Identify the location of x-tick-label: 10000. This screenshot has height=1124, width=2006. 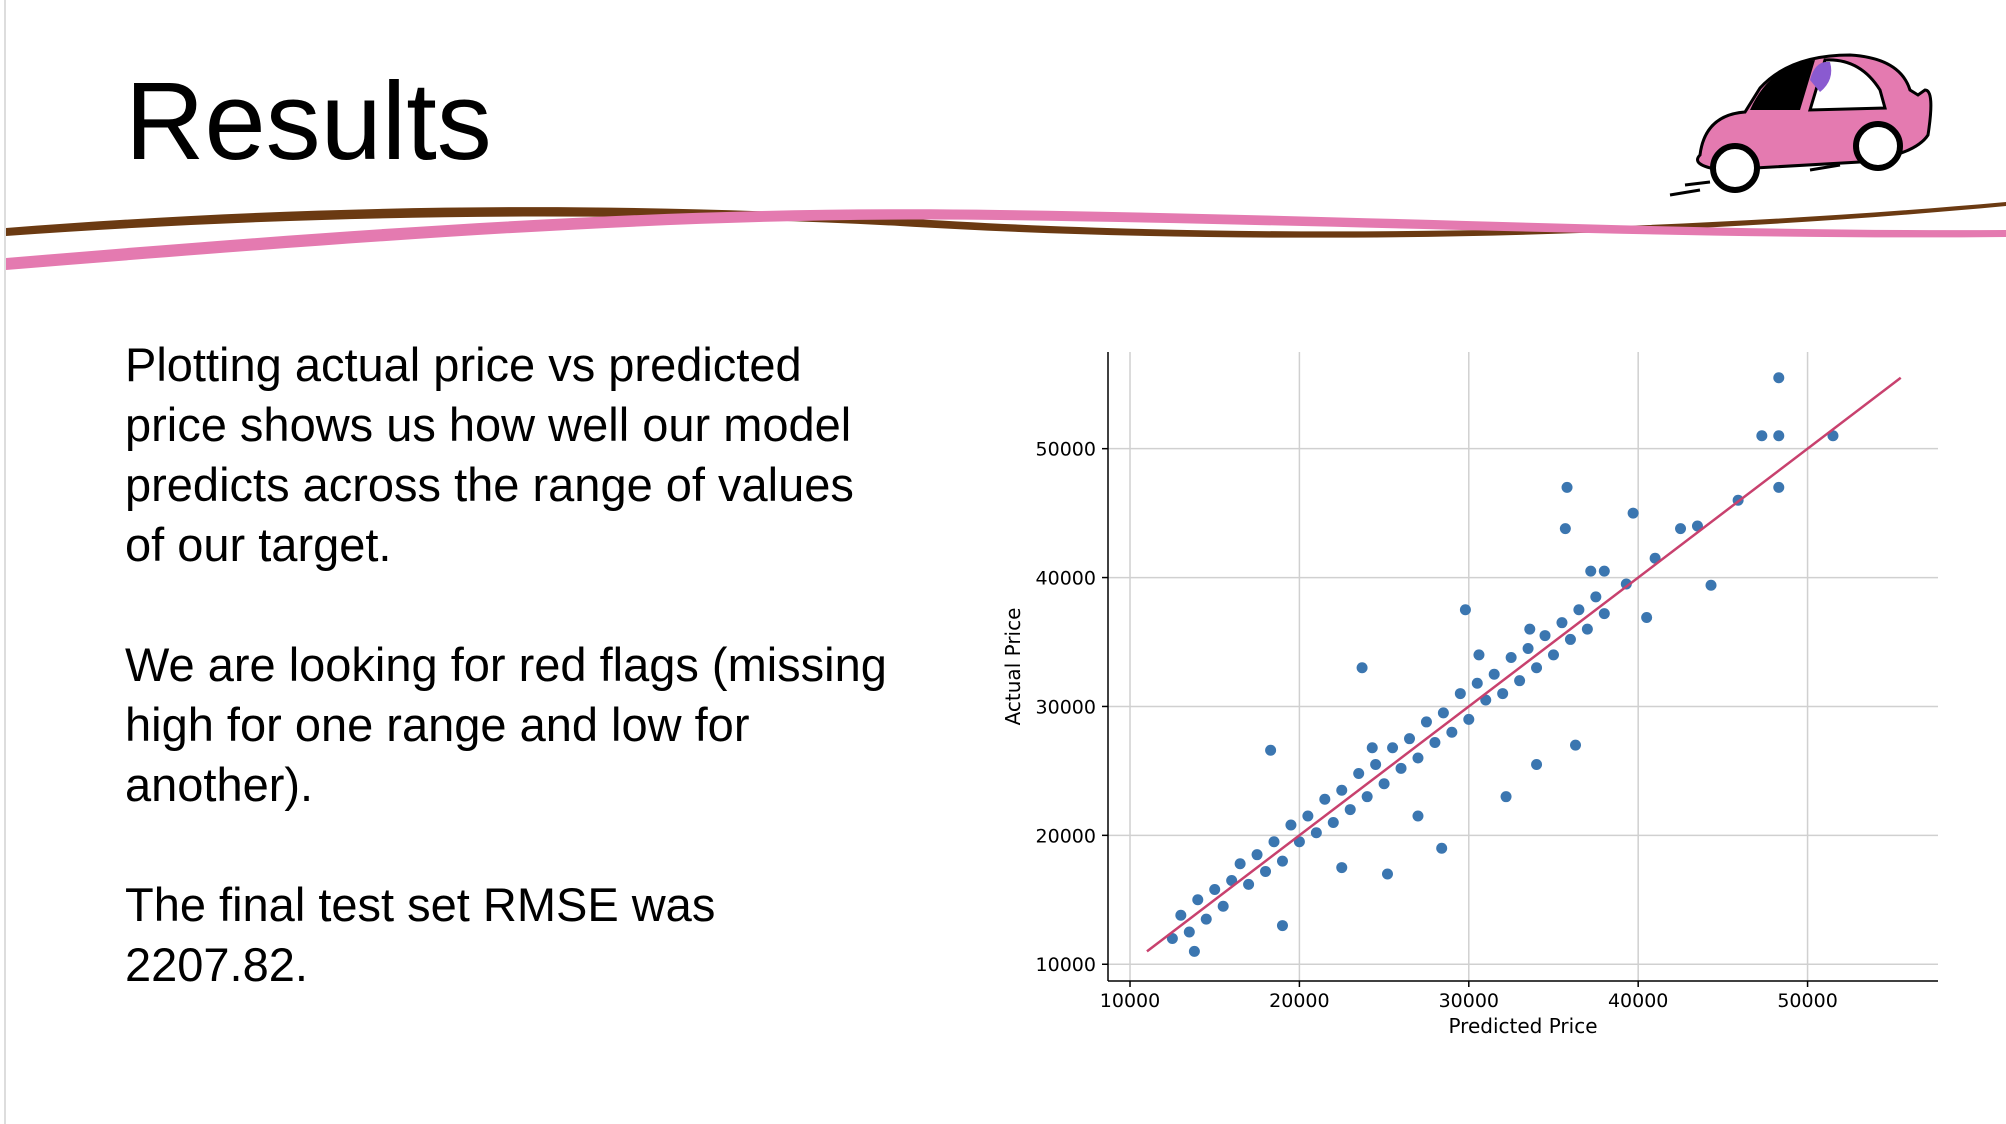
(1130, 1001).